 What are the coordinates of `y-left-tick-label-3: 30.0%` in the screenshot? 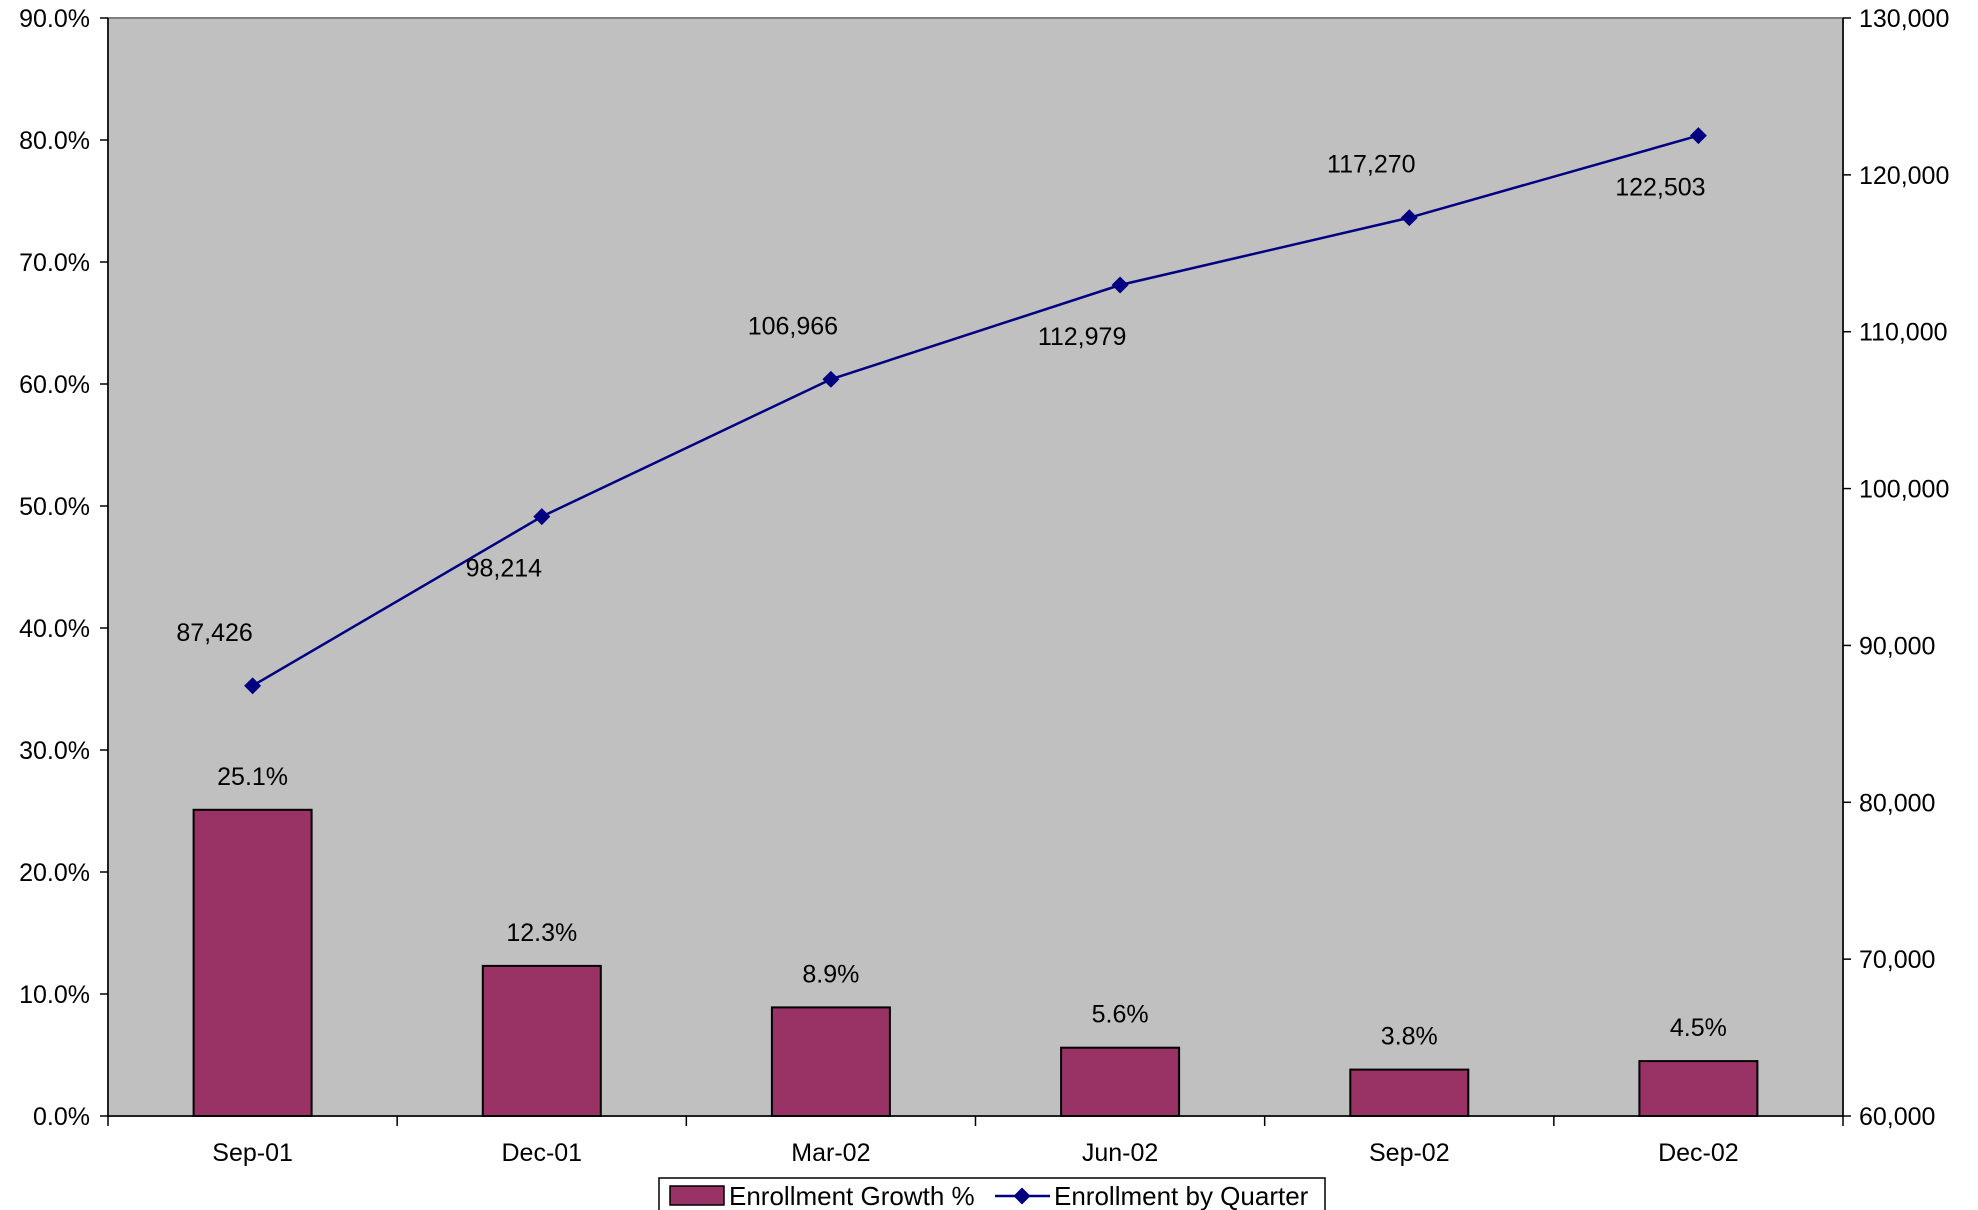 It's located at (54, 751).